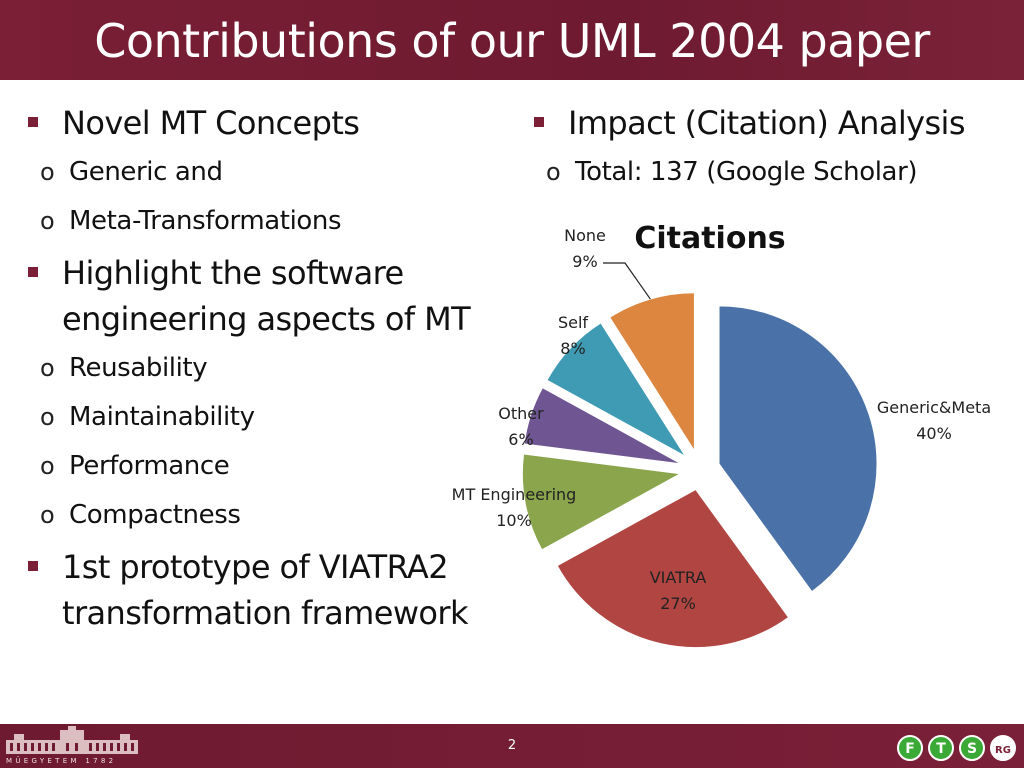 The image size is (1024, 768). I want to click on ftsrg-letter: RG, so click(1003, 750).